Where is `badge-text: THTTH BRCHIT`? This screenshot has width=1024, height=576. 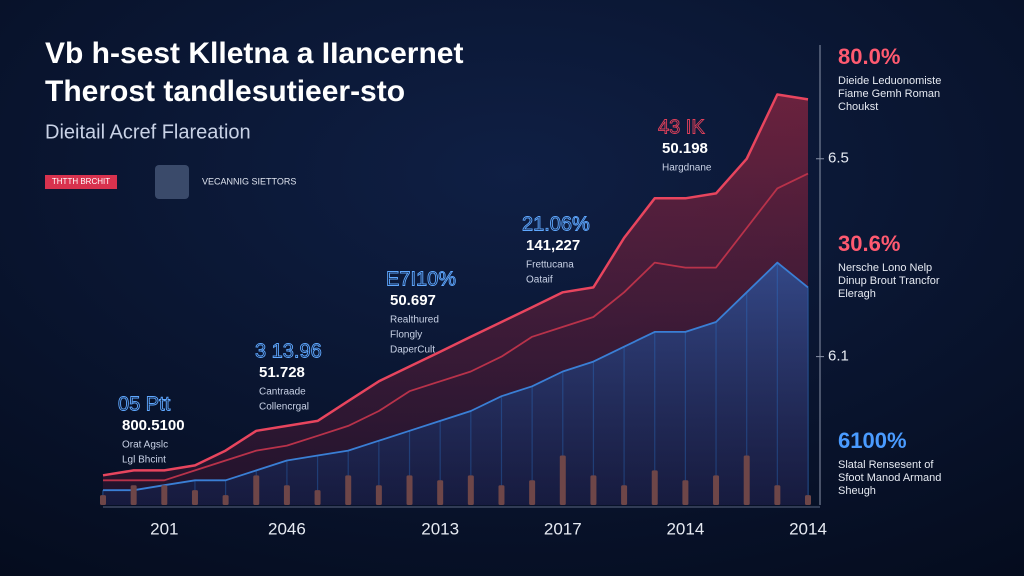
badge-text: THTTH BRCHIT is located at coordinates (81, 181).